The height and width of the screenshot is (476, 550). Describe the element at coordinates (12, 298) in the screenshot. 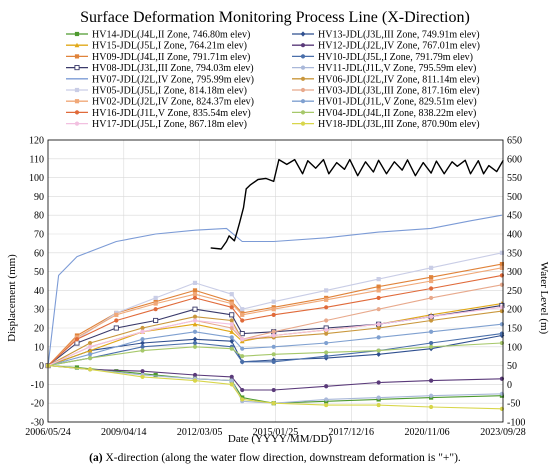

I see `y-axis-label: Displacement (mm)` at that location.